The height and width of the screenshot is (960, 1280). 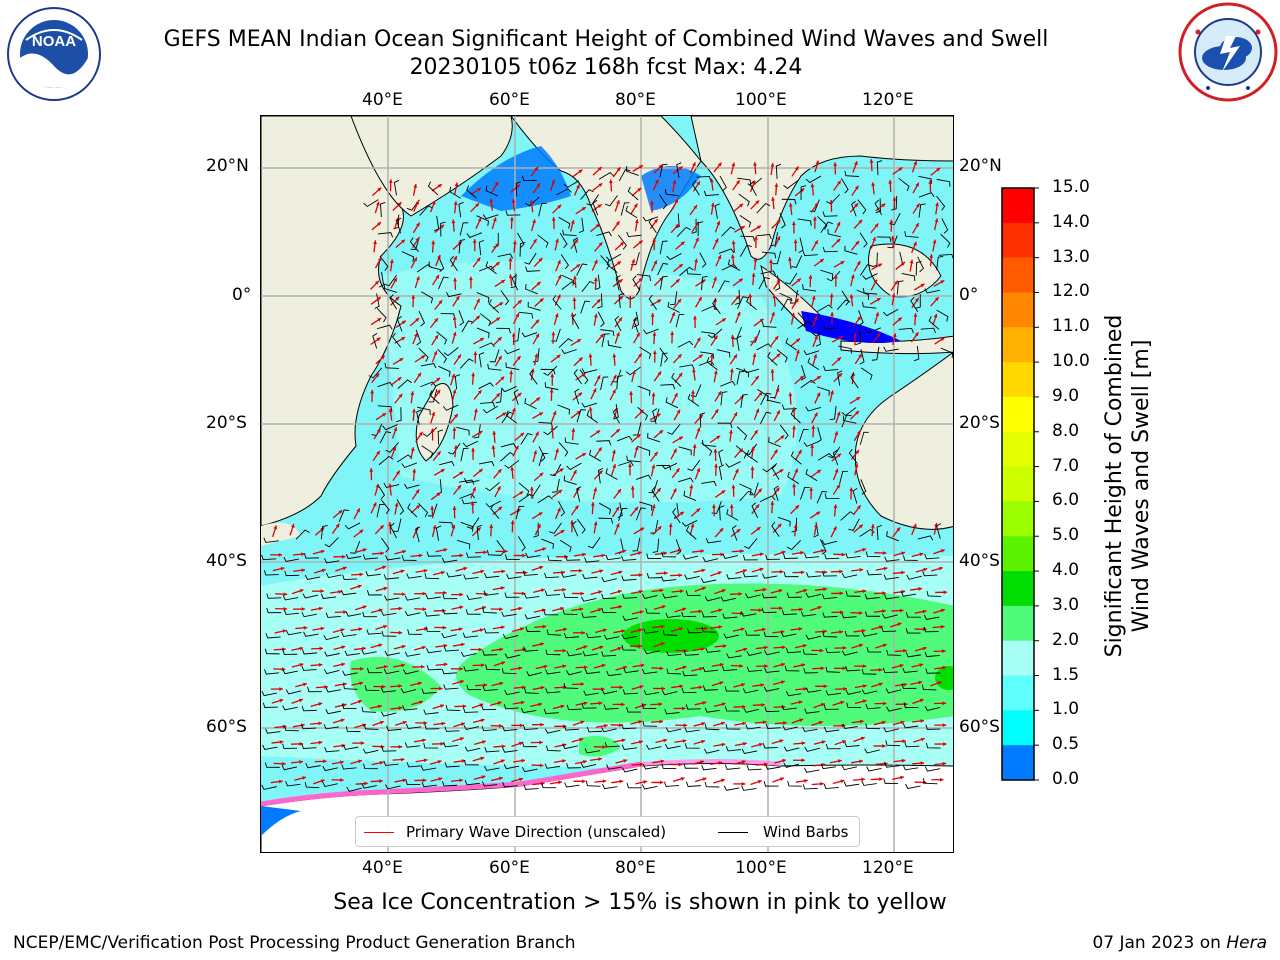 I want to click on lon-label-bottom: 40°E, so click(x=382, y=868).